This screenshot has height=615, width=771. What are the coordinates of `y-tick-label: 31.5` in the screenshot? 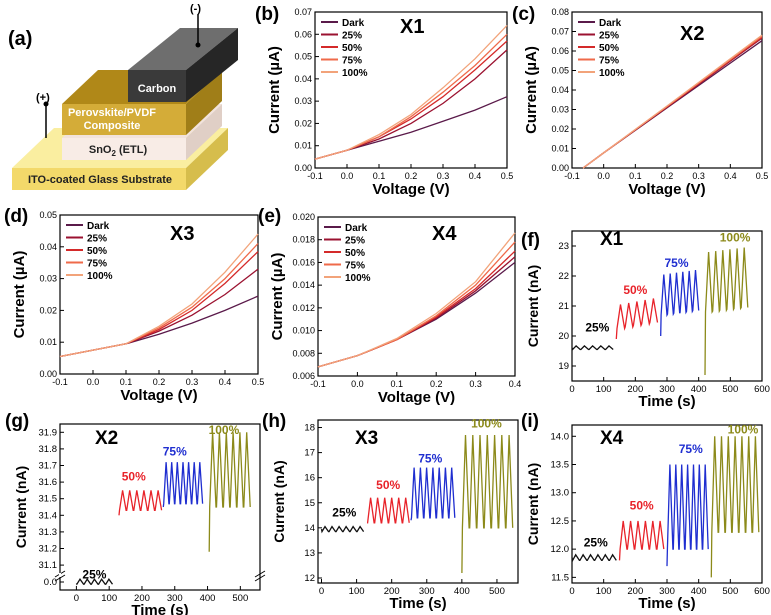 It's located at (48, 499).